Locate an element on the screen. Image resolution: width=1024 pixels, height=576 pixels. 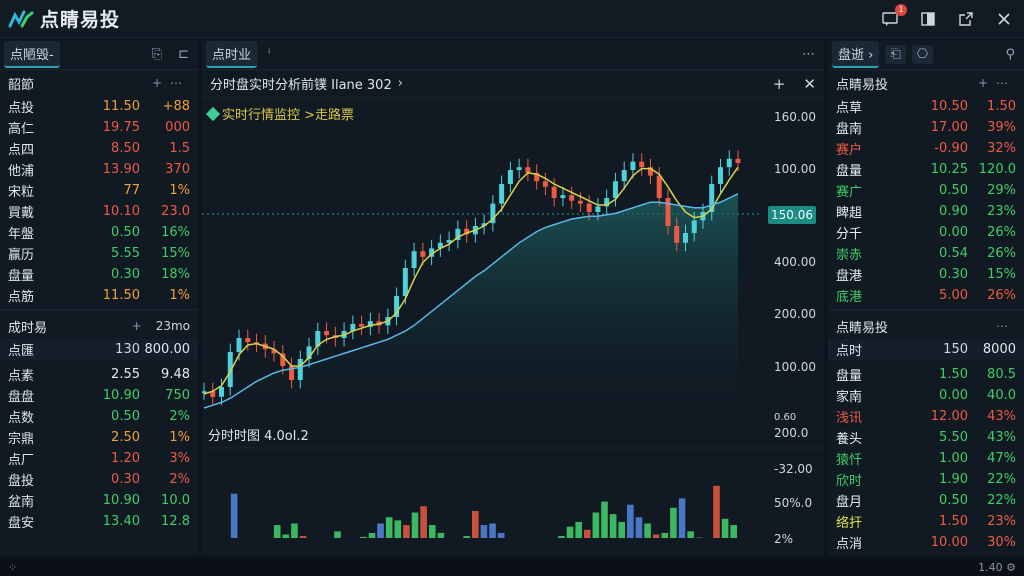
list-item: 盘量 0.30 18% is located at coordinates (99, 274).